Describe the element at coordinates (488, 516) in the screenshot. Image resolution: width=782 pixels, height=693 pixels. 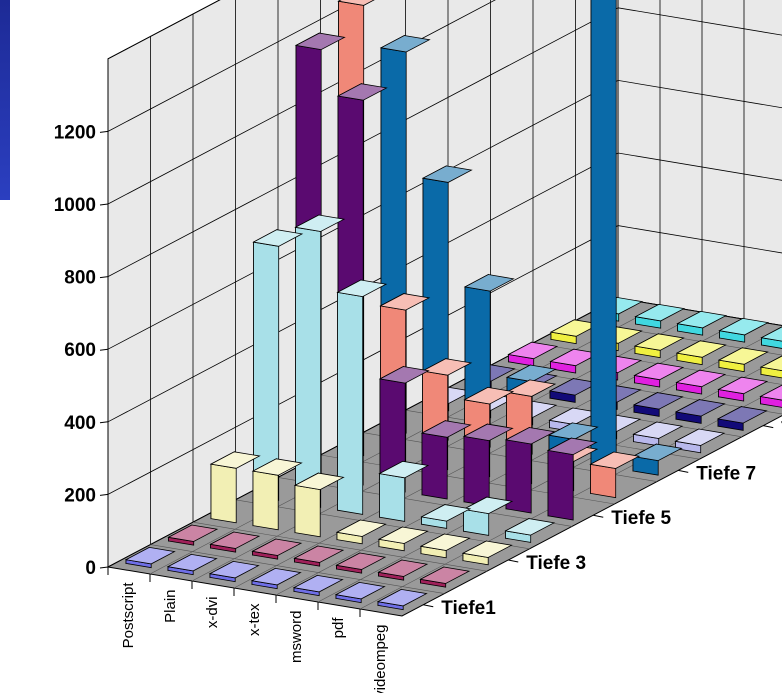
I see `bar-pdf-tiefe4` at that location.